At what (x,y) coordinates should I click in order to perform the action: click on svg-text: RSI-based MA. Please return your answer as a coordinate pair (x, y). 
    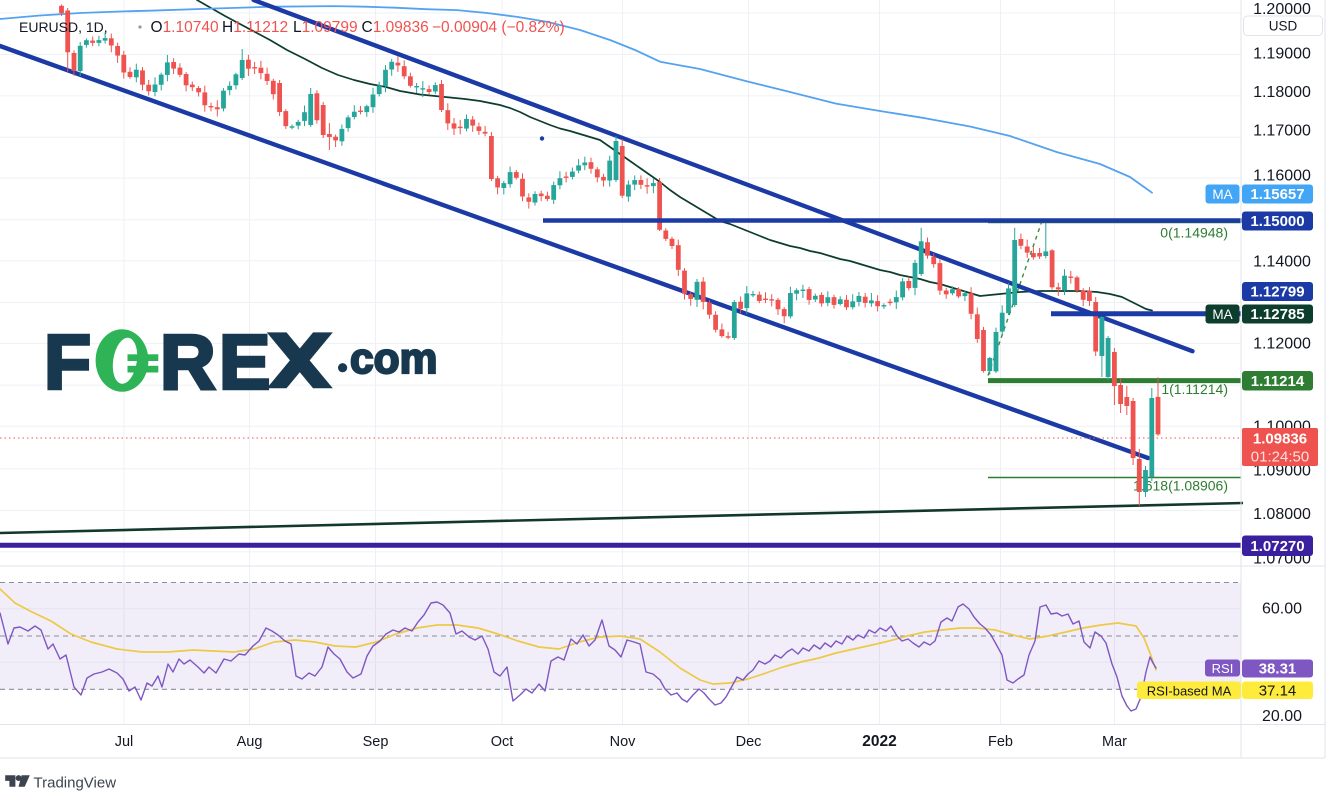
    Looking at the image, I should click on (1189, 690).